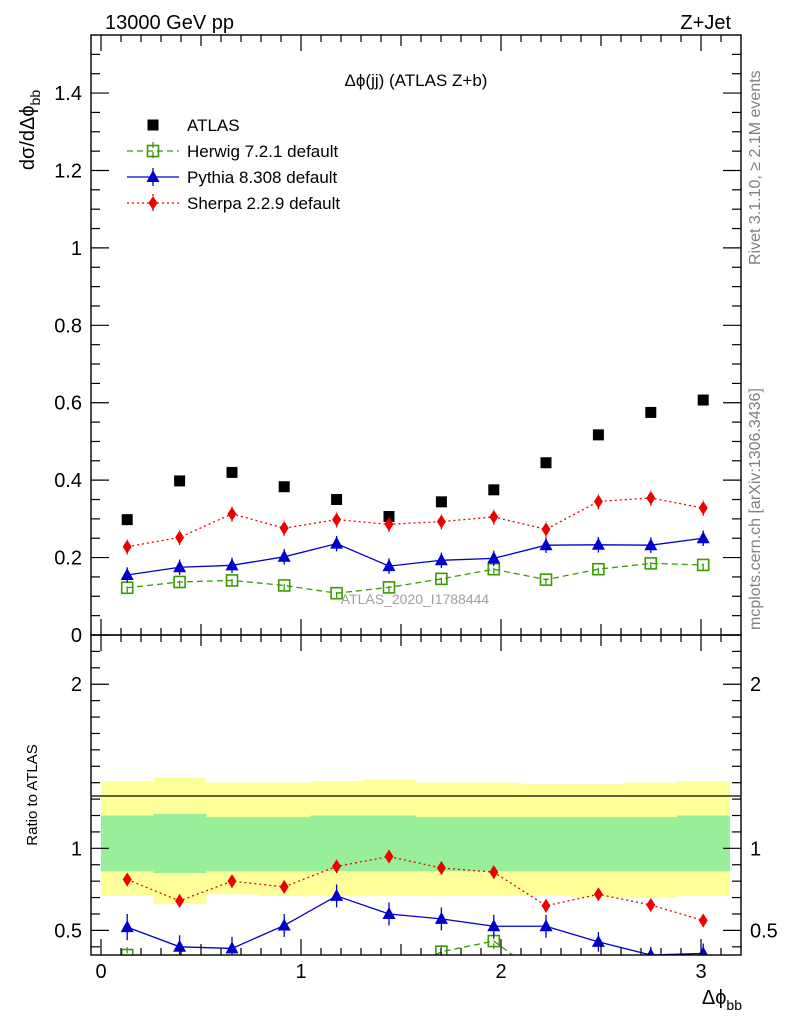  I want to click on ratio-xtick-label: 2, so click(500, 972).